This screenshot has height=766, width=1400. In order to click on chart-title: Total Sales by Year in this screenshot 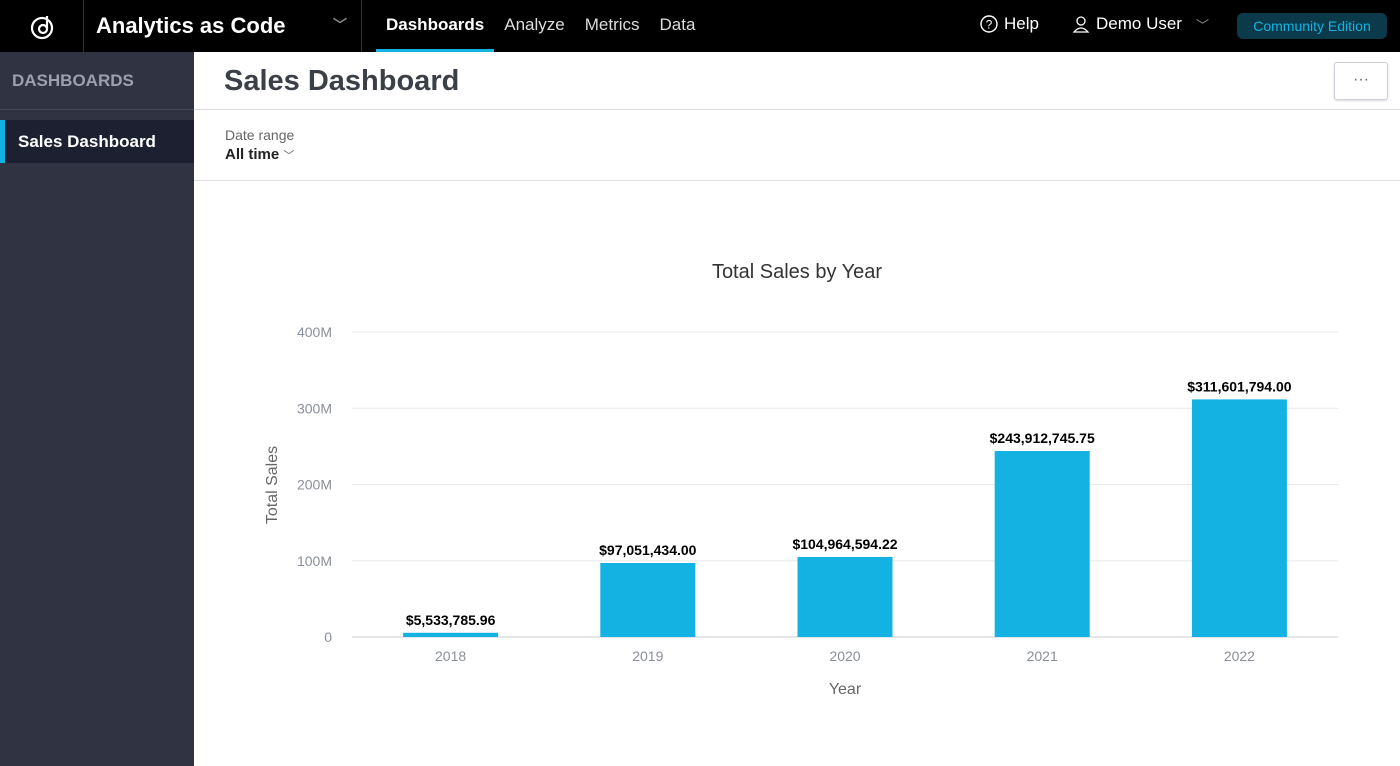, I will do `click(797, 272)`.